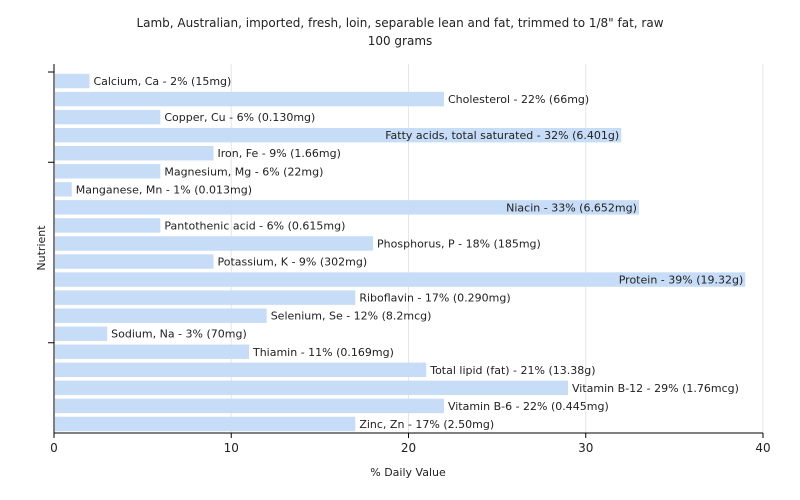  What do you see at coordinates (279, 153) in the screenshot?
I see `bar-label-4: Iron, Fe - 9% (1.66mg)` at bounding box center [279, 153].